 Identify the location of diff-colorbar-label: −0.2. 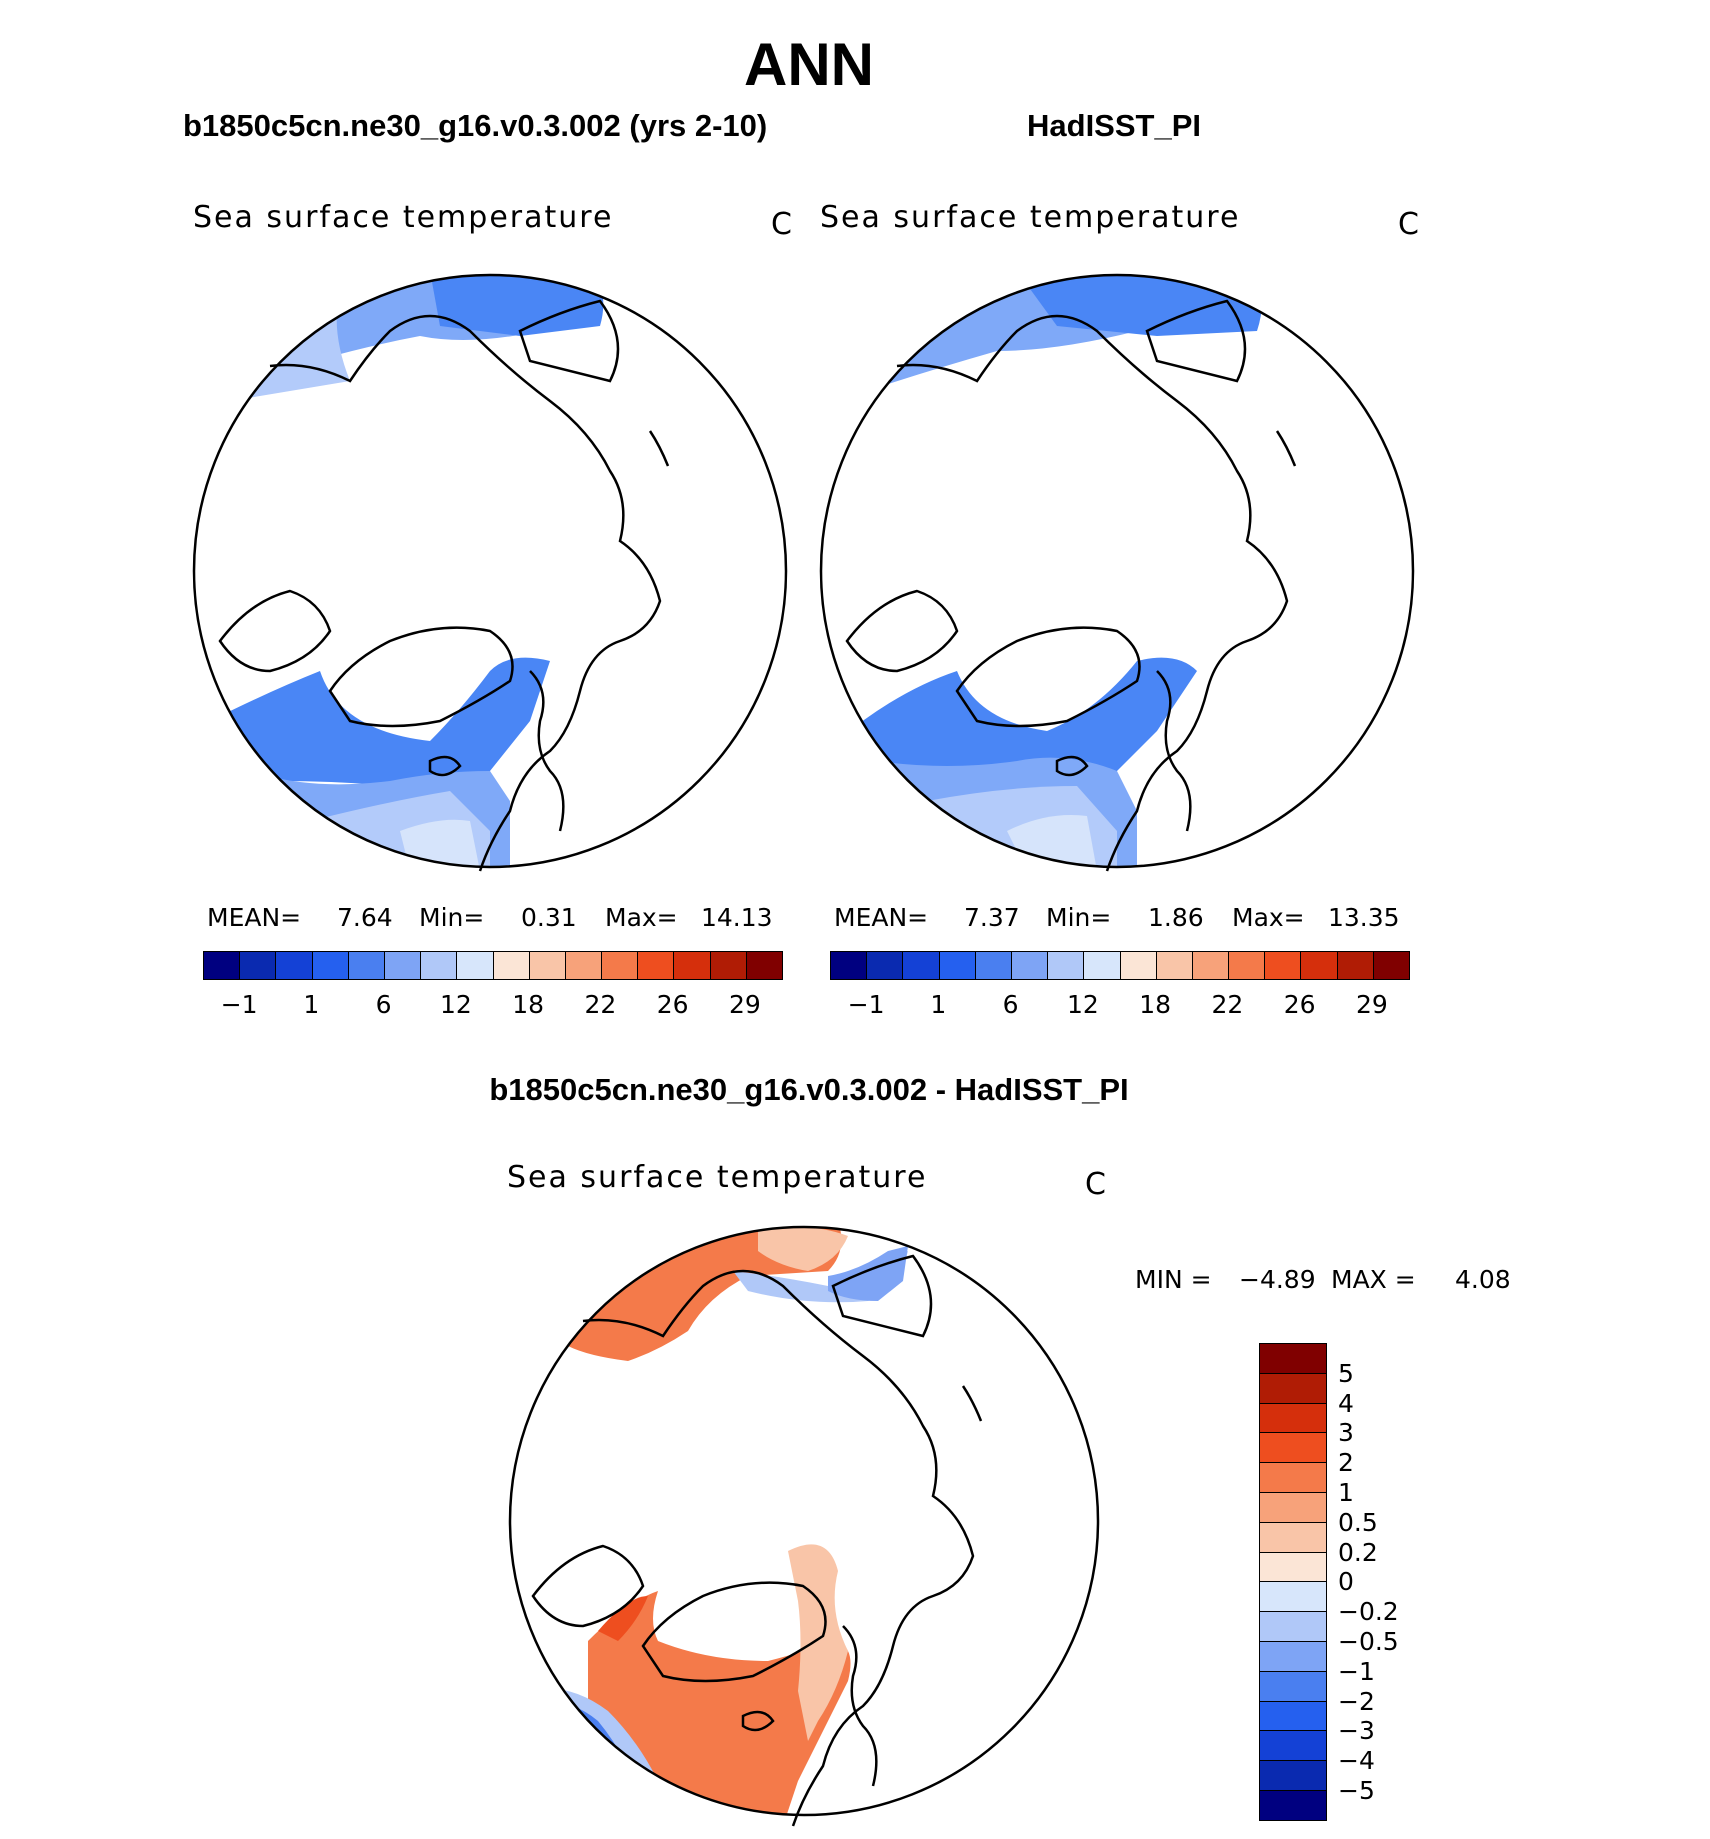
(1368, 1612).